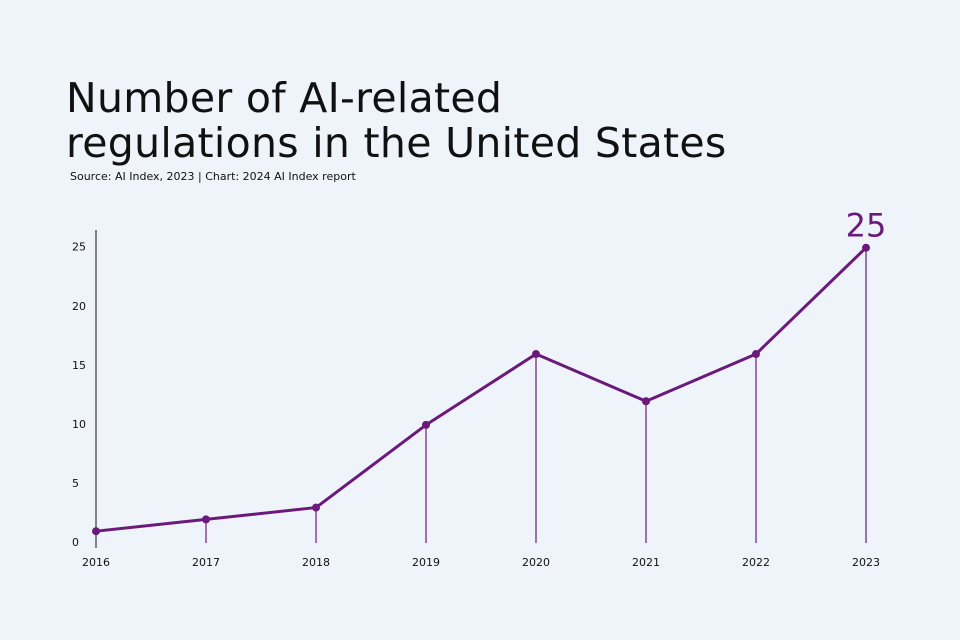 This screenshot has width=960, height=640. What do you see at coordinates (316, 562) in the screenshot?
I see `x-tick-label: 2018` at bounding box center [316, 562].